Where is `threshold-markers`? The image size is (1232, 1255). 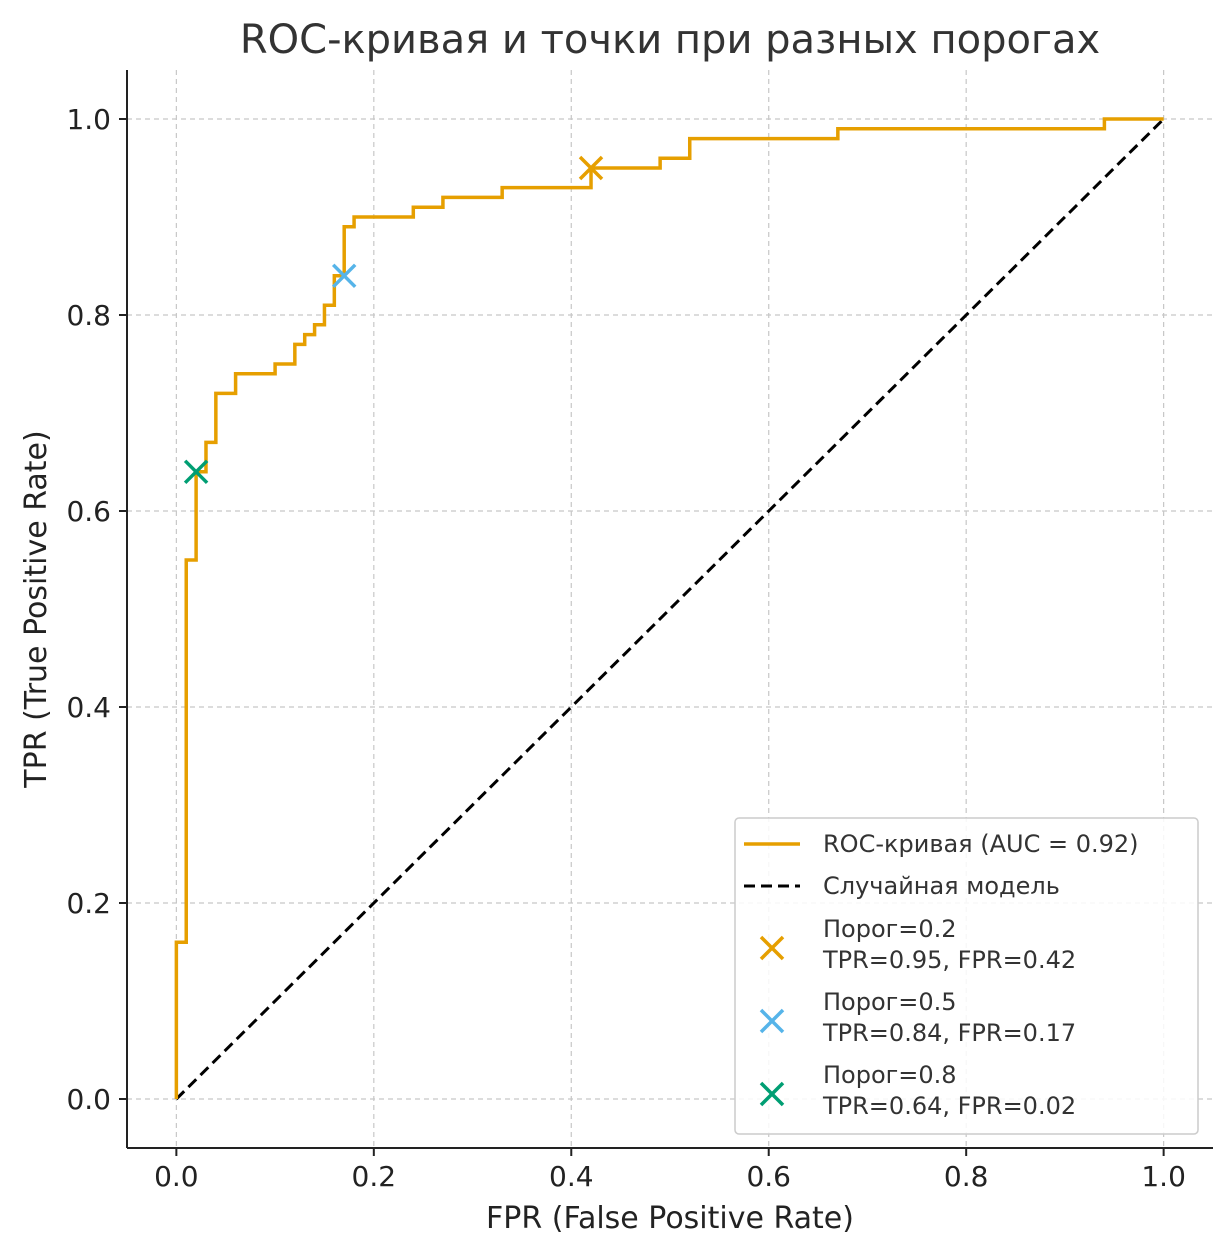
threshold-markers is located at coordinates (393, 320).